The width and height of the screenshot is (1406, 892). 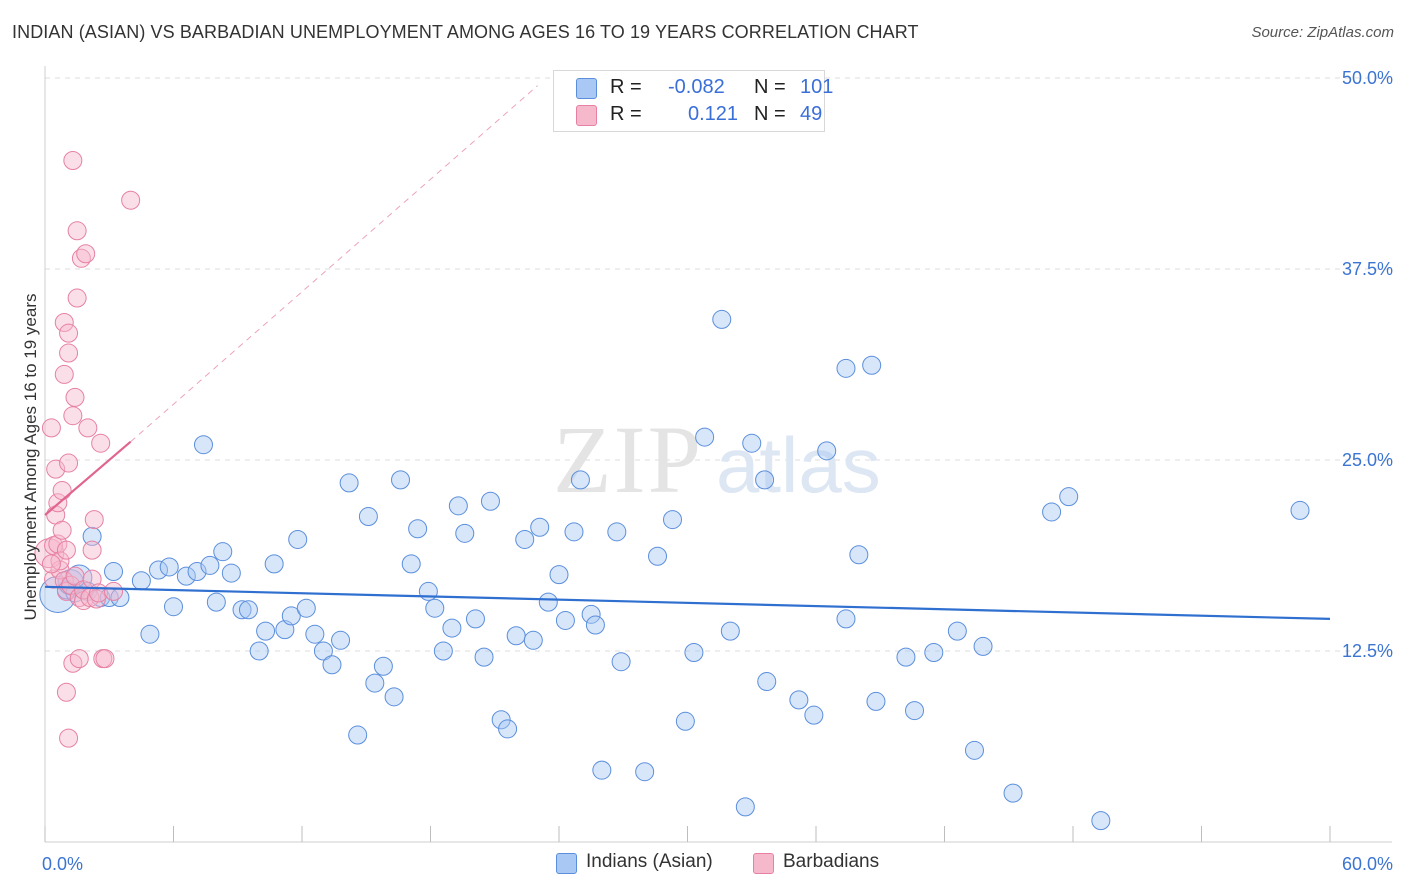 What do you see at coordinates (770, 87) in the screenshot?
I see `legend-n-label: N =` at bounding box center [770, 87].